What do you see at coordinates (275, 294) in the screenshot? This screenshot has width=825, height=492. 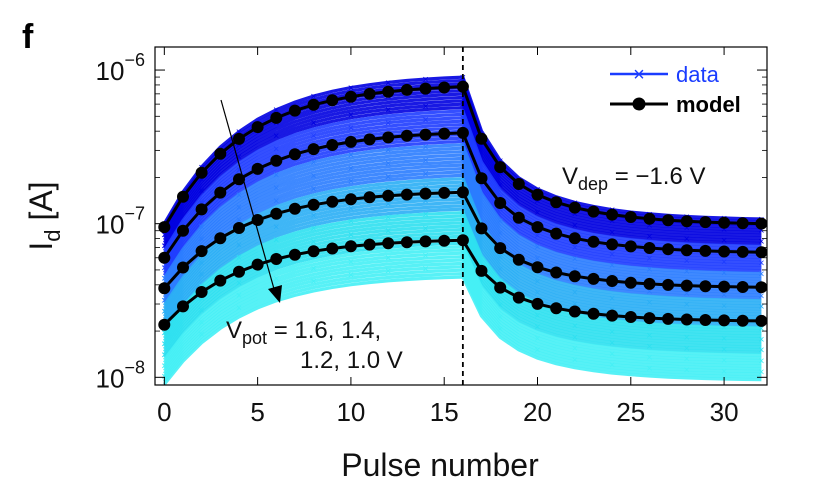 I see `vpot-arrow-head` at bounding box center [275, 294].